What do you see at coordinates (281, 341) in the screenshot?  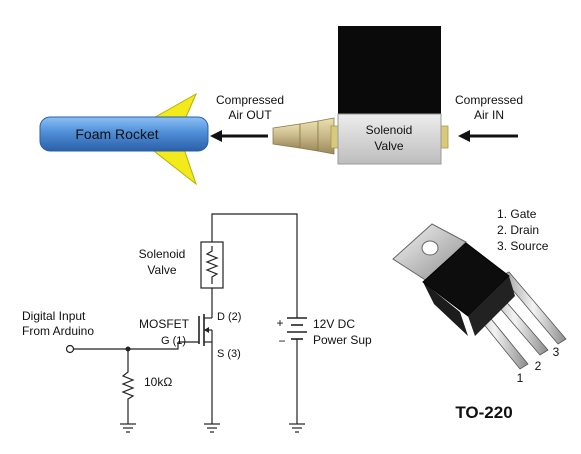 I see `battery-minus: −` at bounding box center [281, 341].